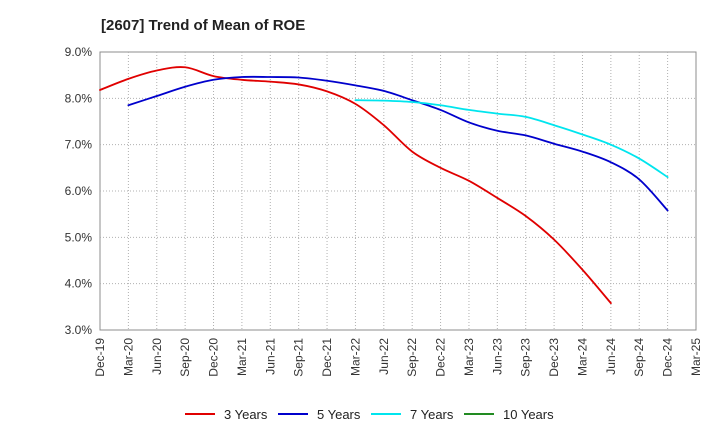 The width and height of the screenshot is (720, 440). What do you see at coordinates (128, 357) in the screenshot?
I see `x-tick-label: Mar-20` at bounding box center [128, 357].